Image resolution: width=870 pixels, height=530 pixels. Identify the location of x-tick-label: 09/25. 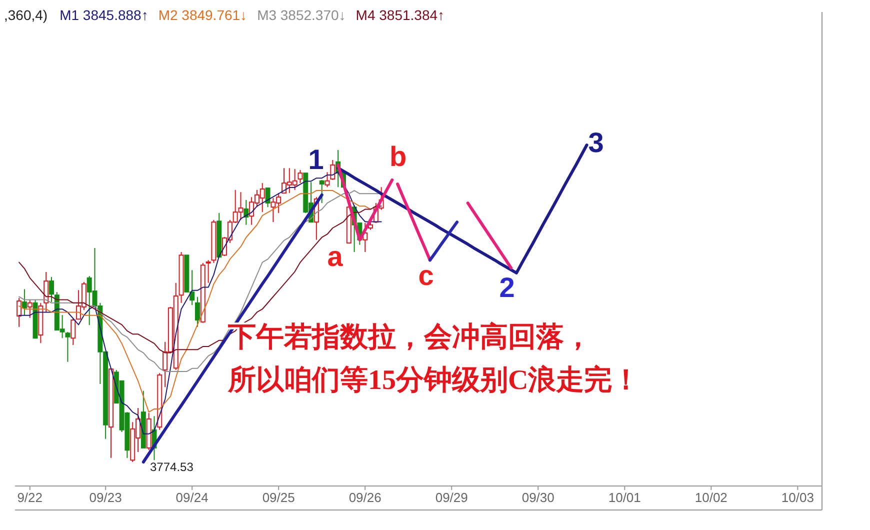
(278, 497).